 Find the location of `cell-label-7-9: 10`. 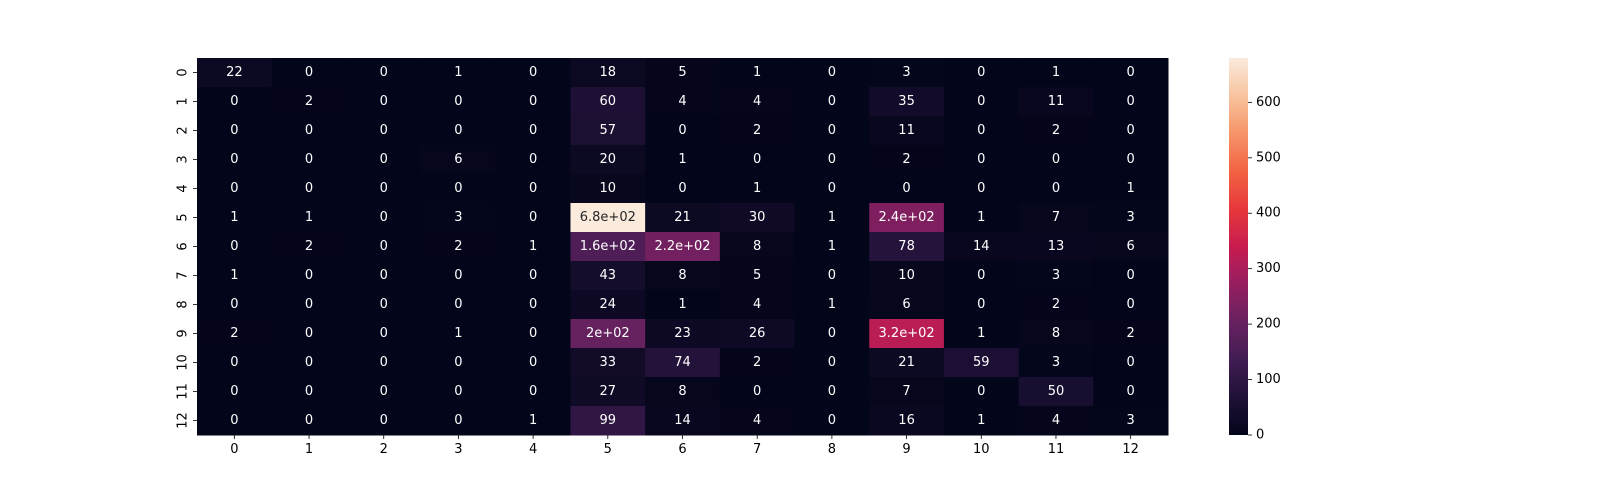

cell-label-7-9: 10 is located at coordinates (906, 275).